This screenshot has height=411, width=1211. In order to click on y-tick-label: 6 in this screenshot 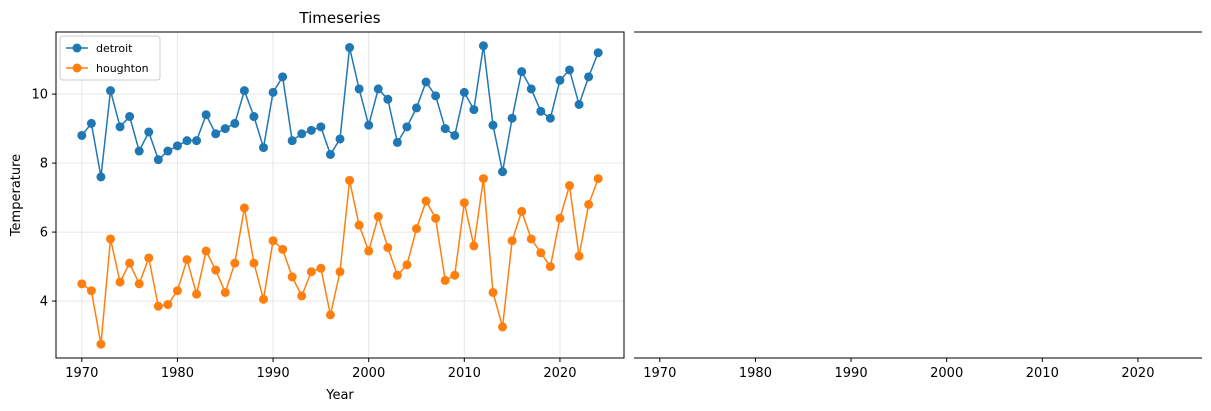, I will do `click(44, 233)`.